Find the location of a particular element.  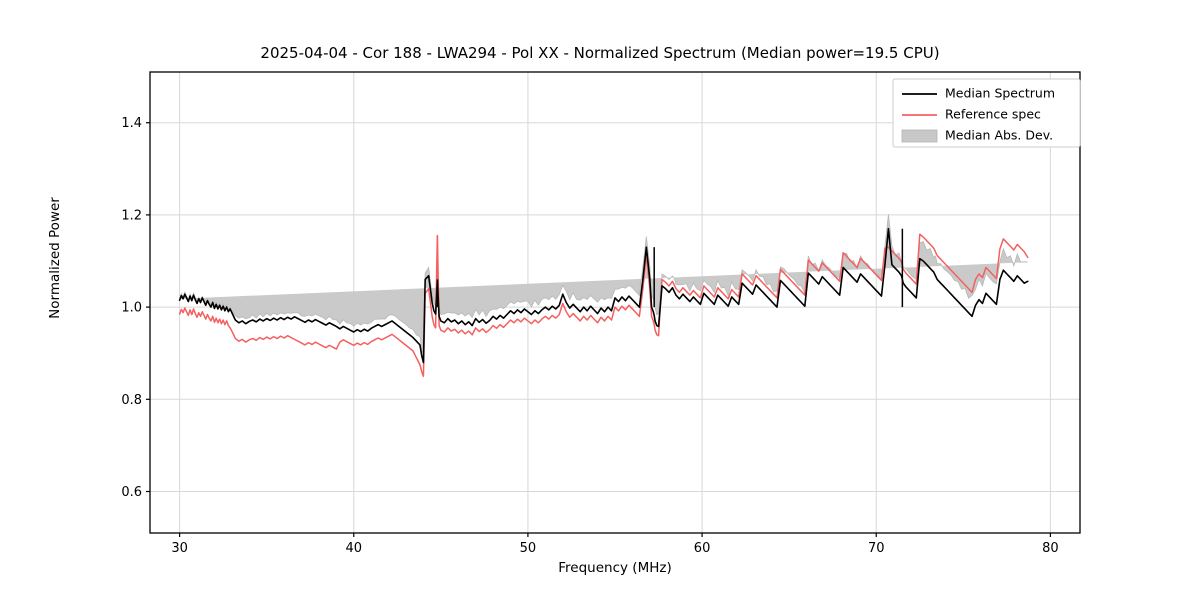

legend-label: Reference spec is located at coordinates (993, 114).